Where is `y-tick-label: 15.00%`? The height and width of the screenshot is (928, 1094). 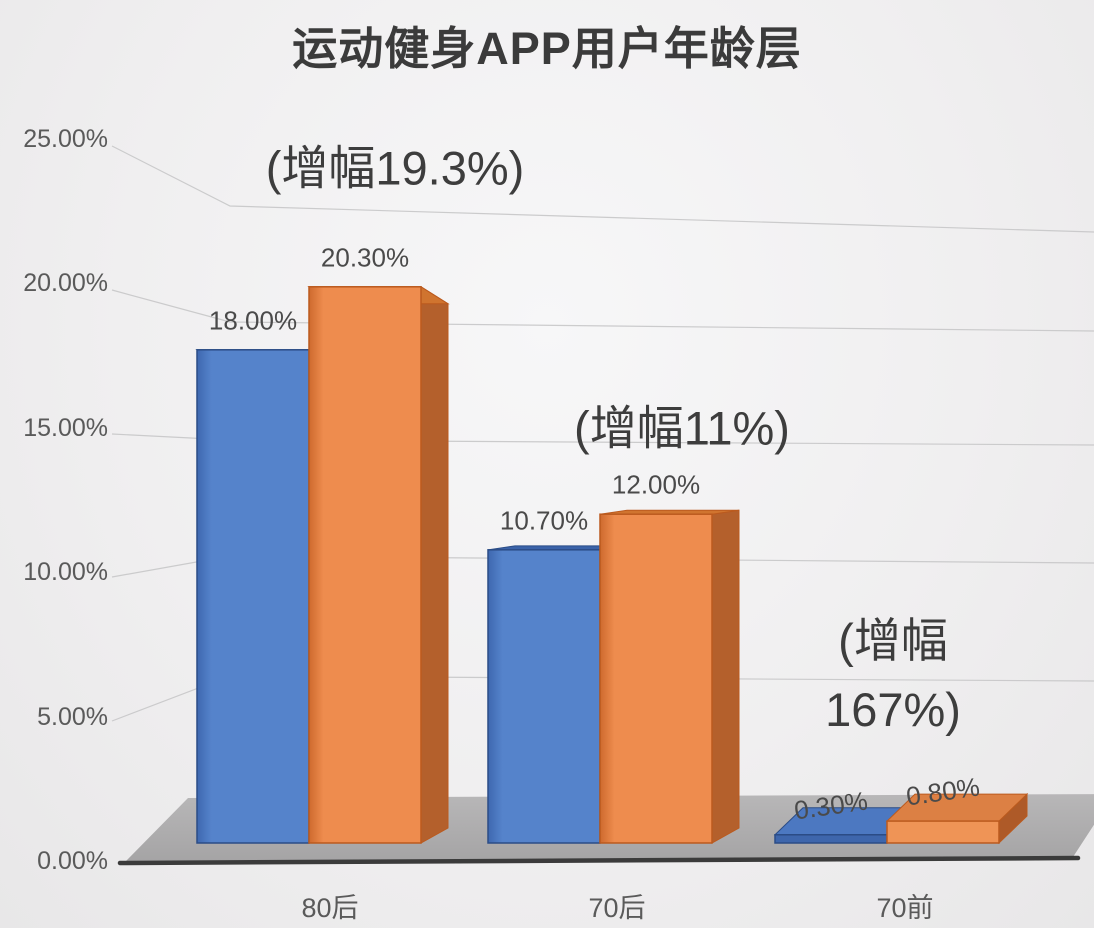
y-tick-label: 15.00% is located at coordinates (65, 427).